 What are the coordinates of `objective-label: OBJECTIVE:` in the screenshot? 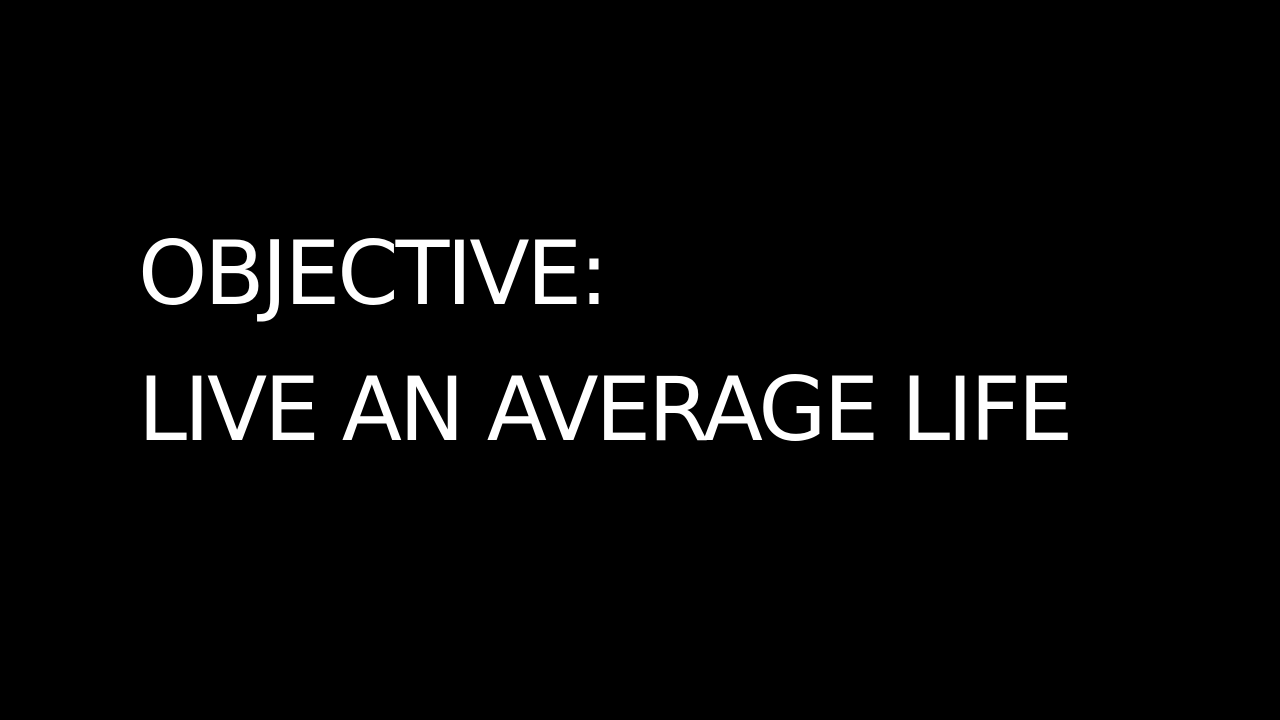 It's located at (373, 273).